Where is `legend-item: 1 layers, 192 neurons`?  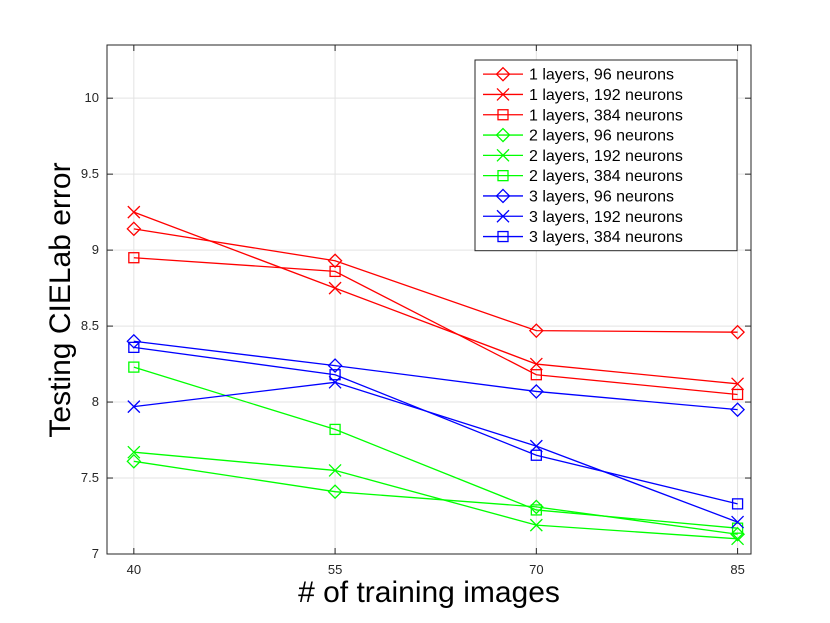 legend-item: 1 layers, 192 neurons is located at coordinates (583, 95).